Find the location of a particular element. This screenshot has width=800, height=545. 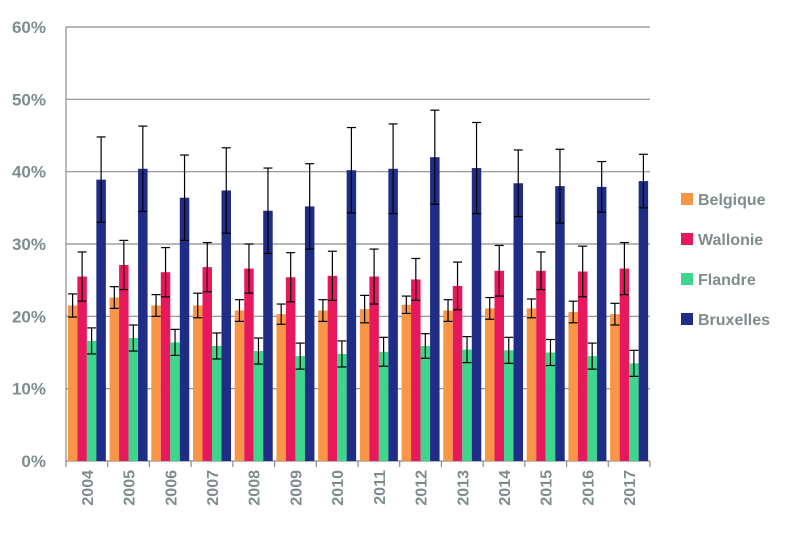

y-tick-label: 30% is located at coordinates (29, 244).